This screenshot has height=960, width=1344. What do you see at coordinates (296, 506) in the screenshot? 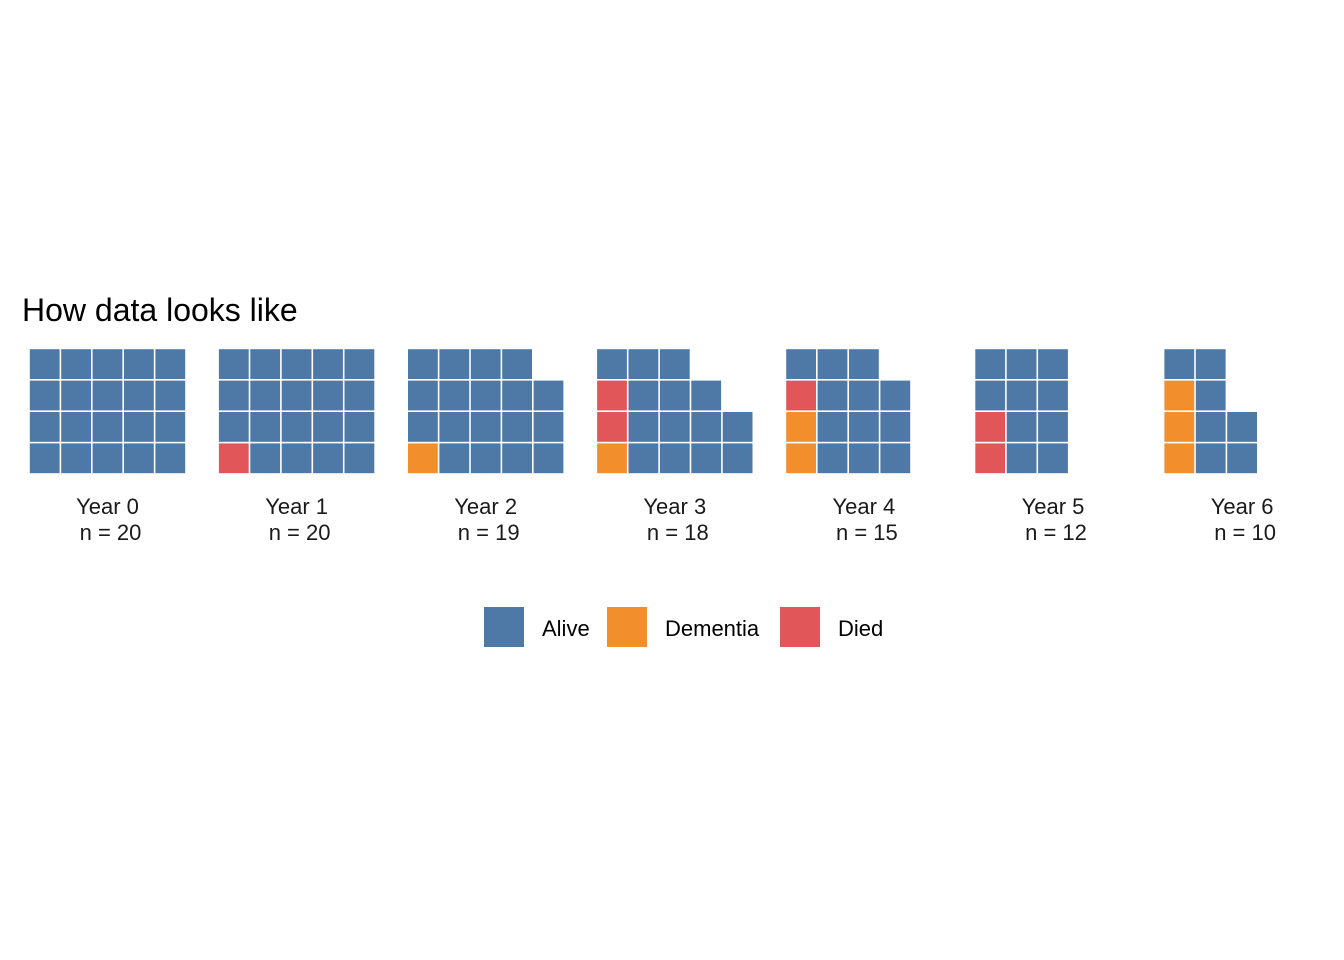
I see `panel-year-label: Year 1` at bounding box center [296, 506].